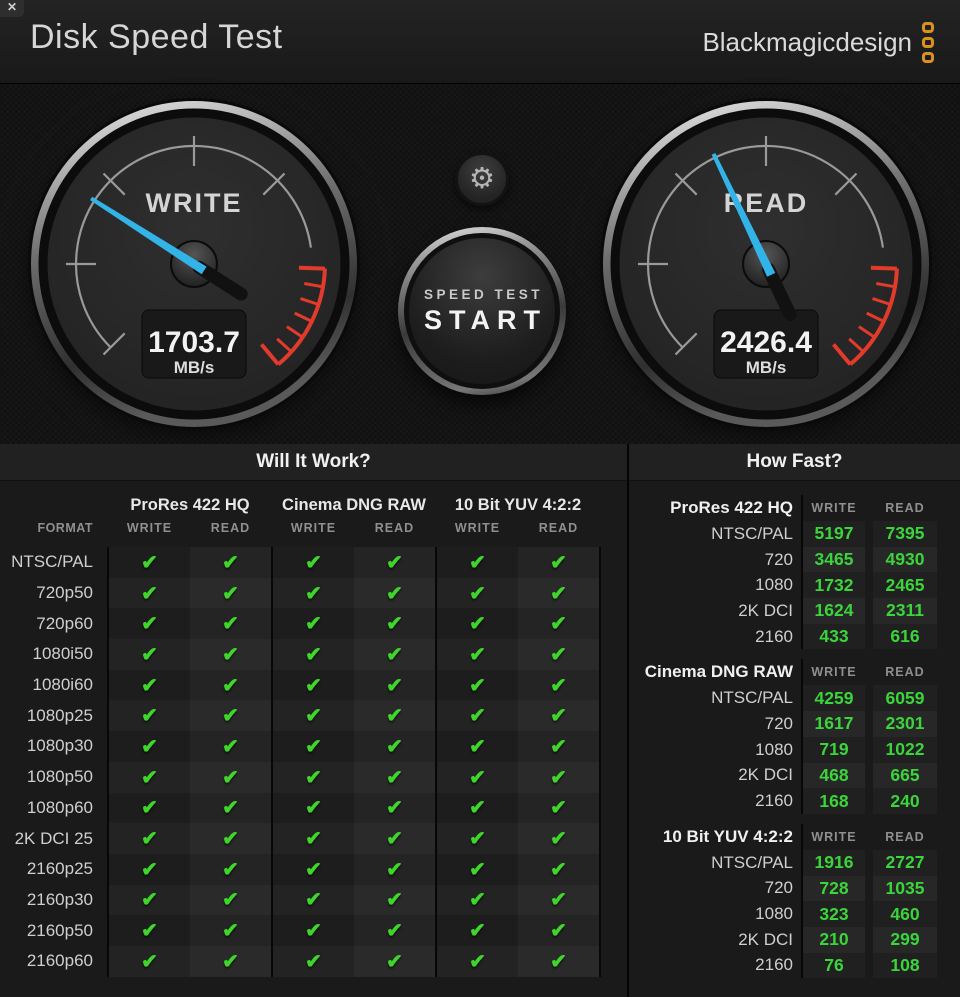 This screenshot has width=960, height=997. I want to click on start-button-label: START, so click(485, 319).